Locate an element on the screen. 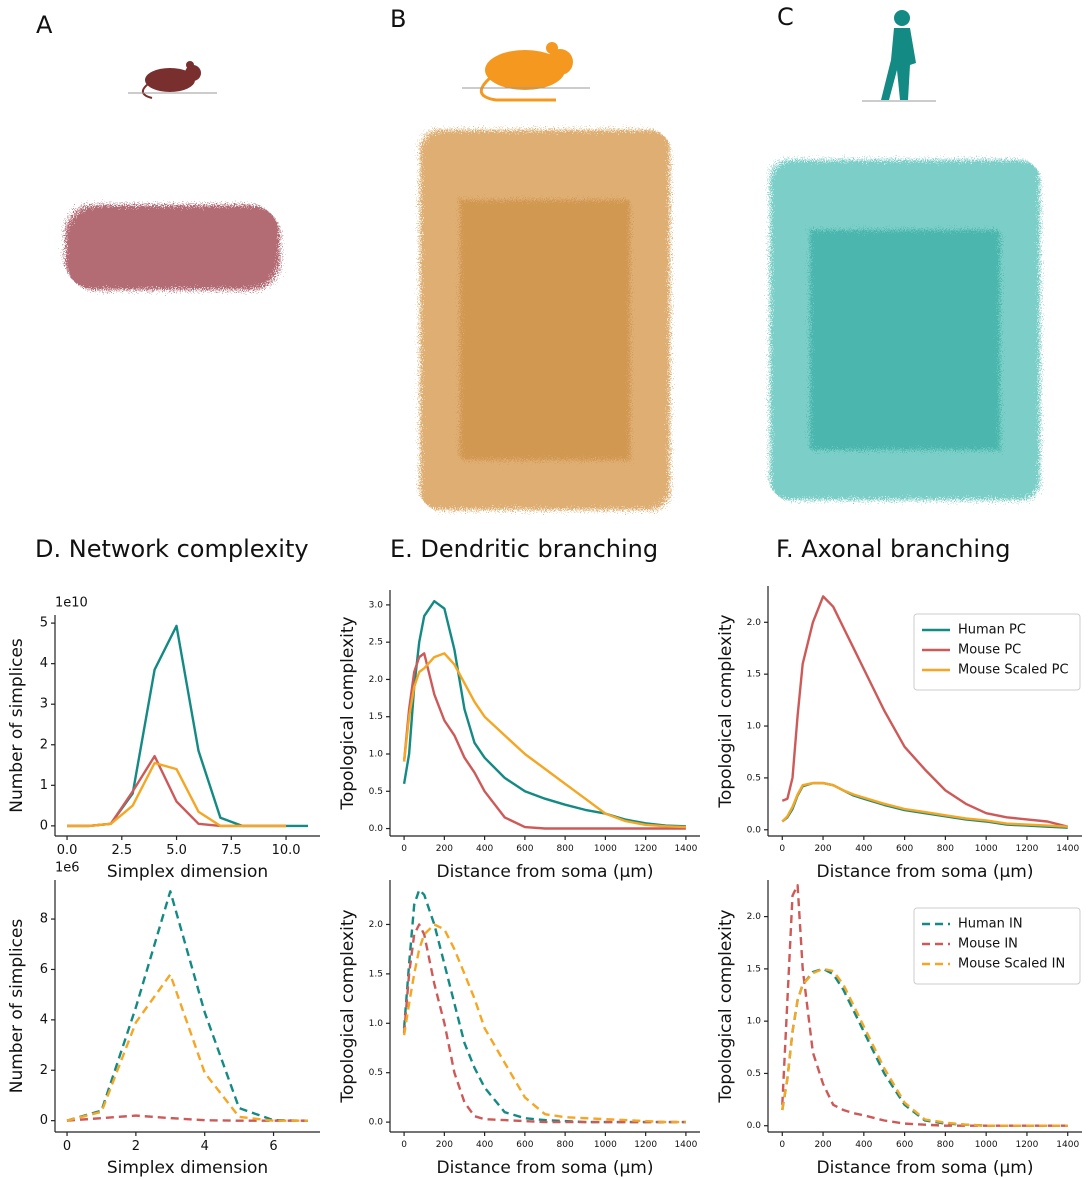 The height and width of the screenshot is (1180, 1089). network-c-core is located at coordinates (905, 340).